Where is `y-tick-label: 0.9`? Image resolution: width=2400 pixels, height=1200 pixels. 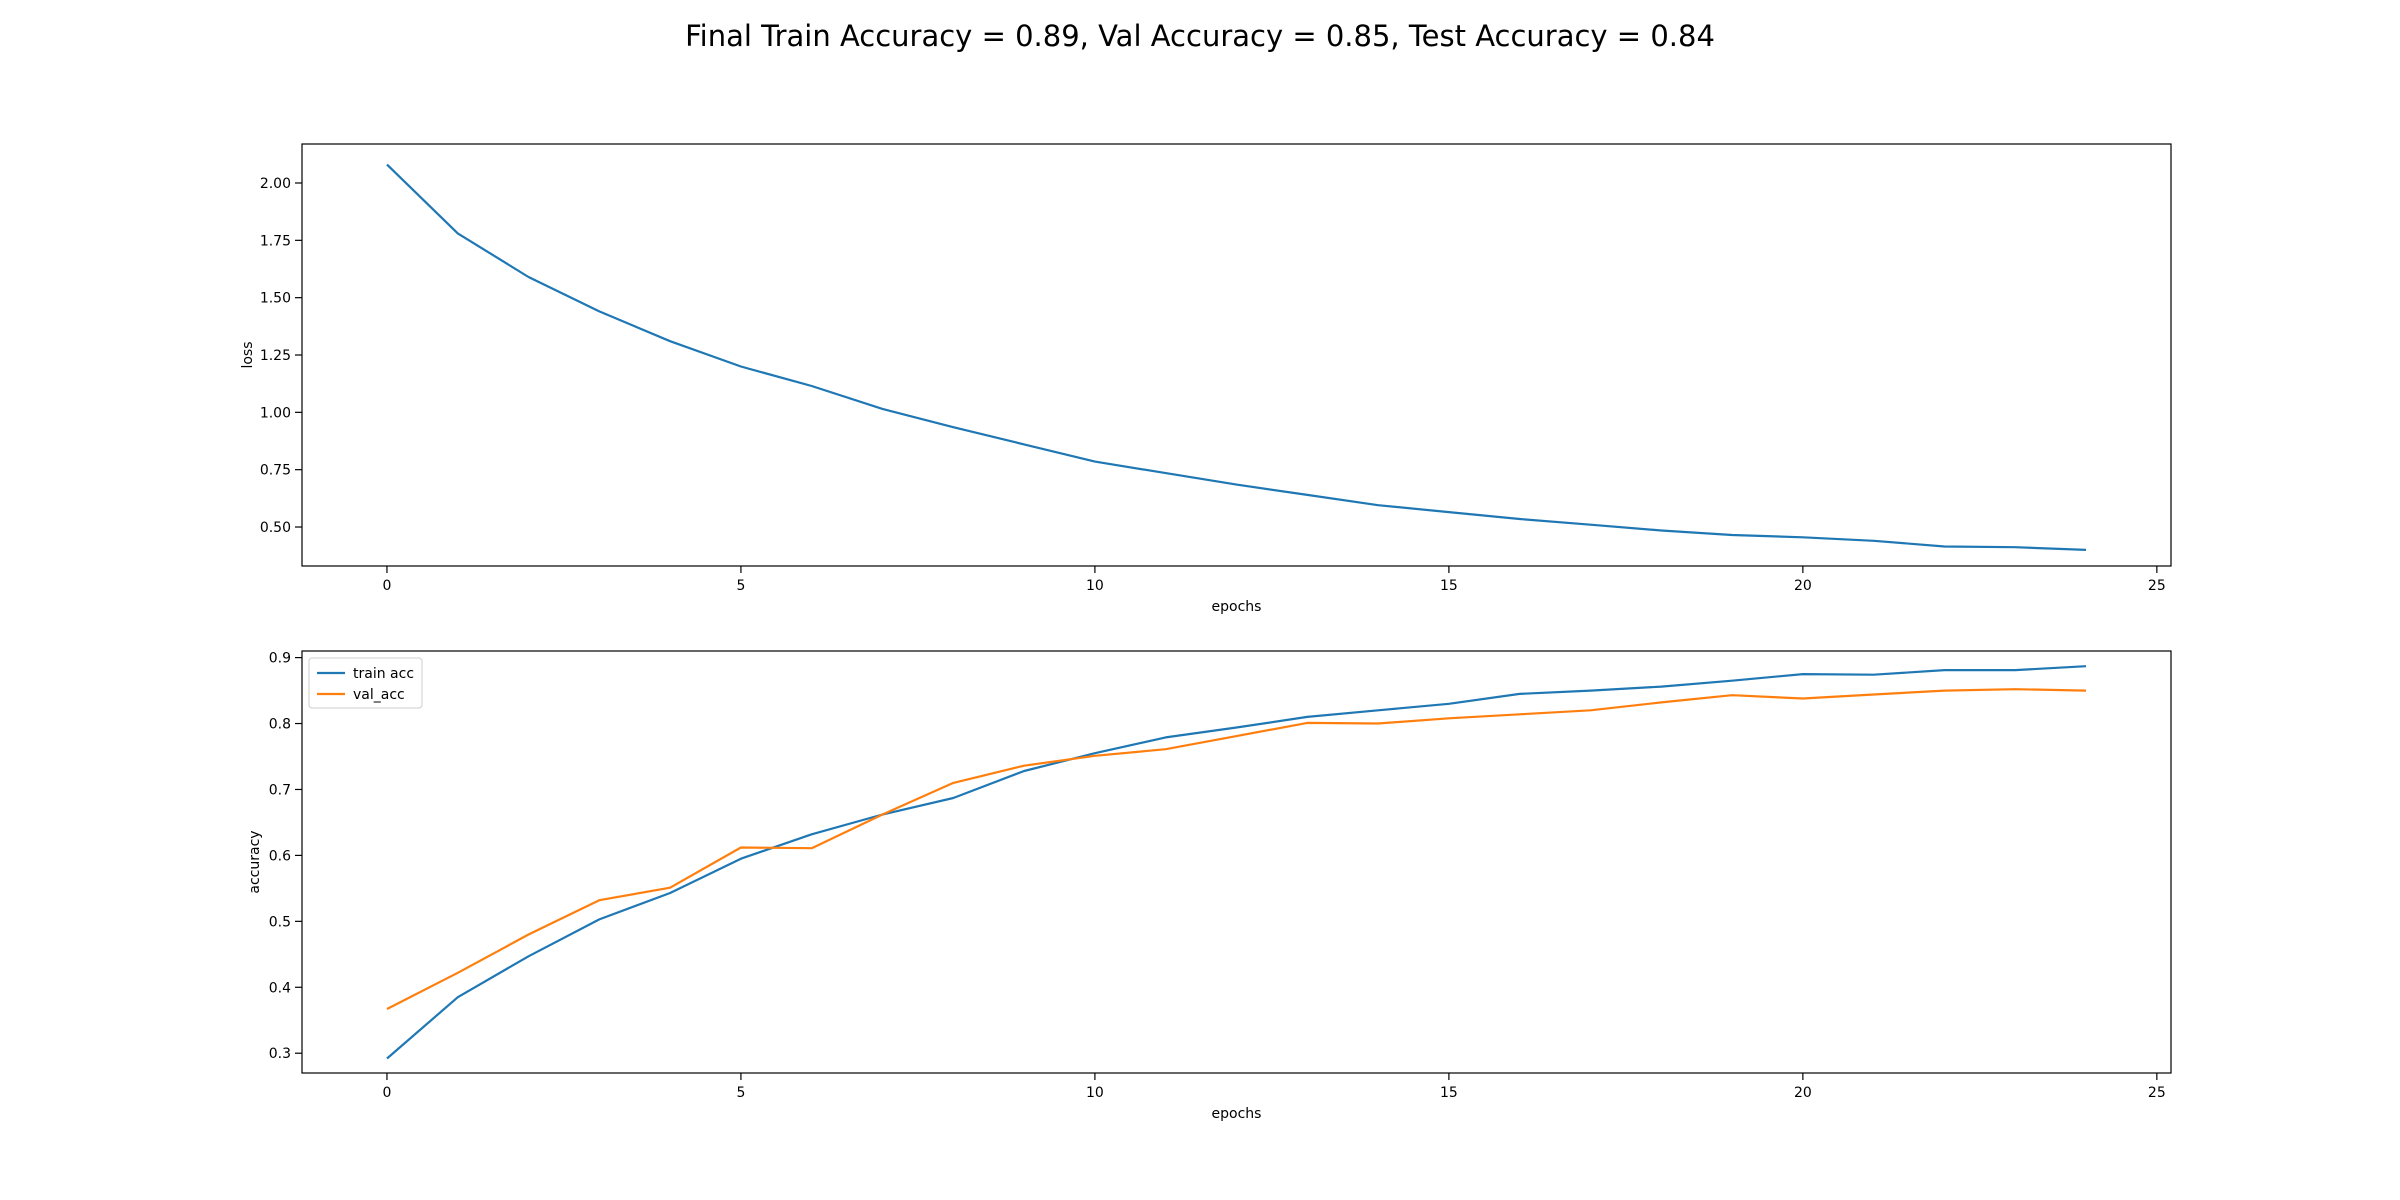
y-tick-label: 0.9 is located at coordinates (280, 659).